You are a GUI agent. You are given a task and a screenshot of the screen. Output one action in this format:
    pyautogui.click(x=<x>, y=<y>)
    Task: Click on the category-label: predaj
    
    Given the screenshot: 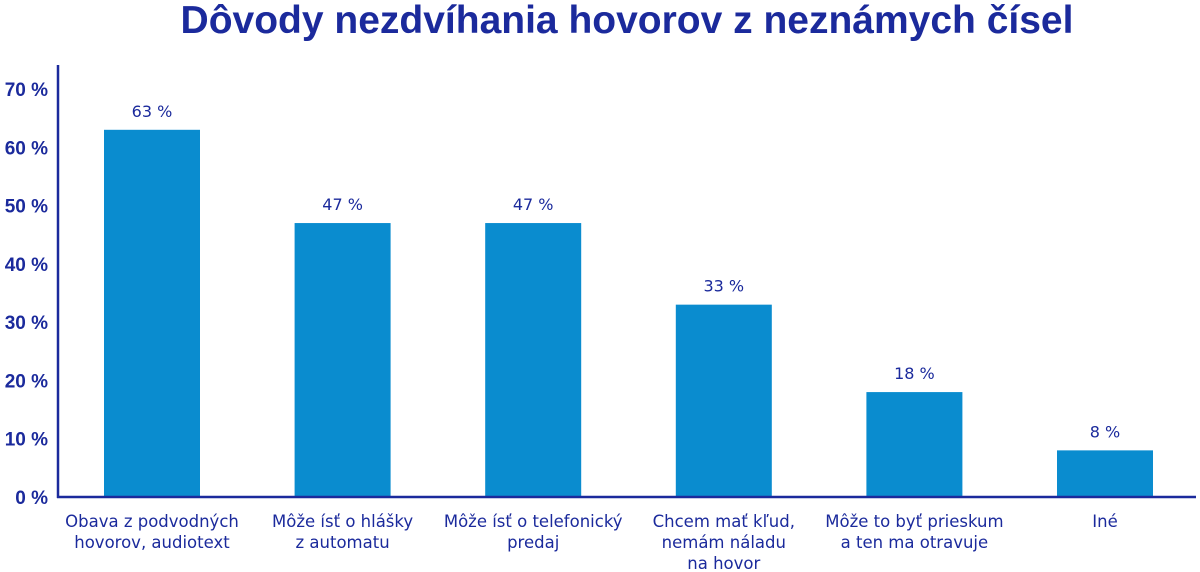 What is the action you would take?
    pyautogui.click(x=533, y=542)
    